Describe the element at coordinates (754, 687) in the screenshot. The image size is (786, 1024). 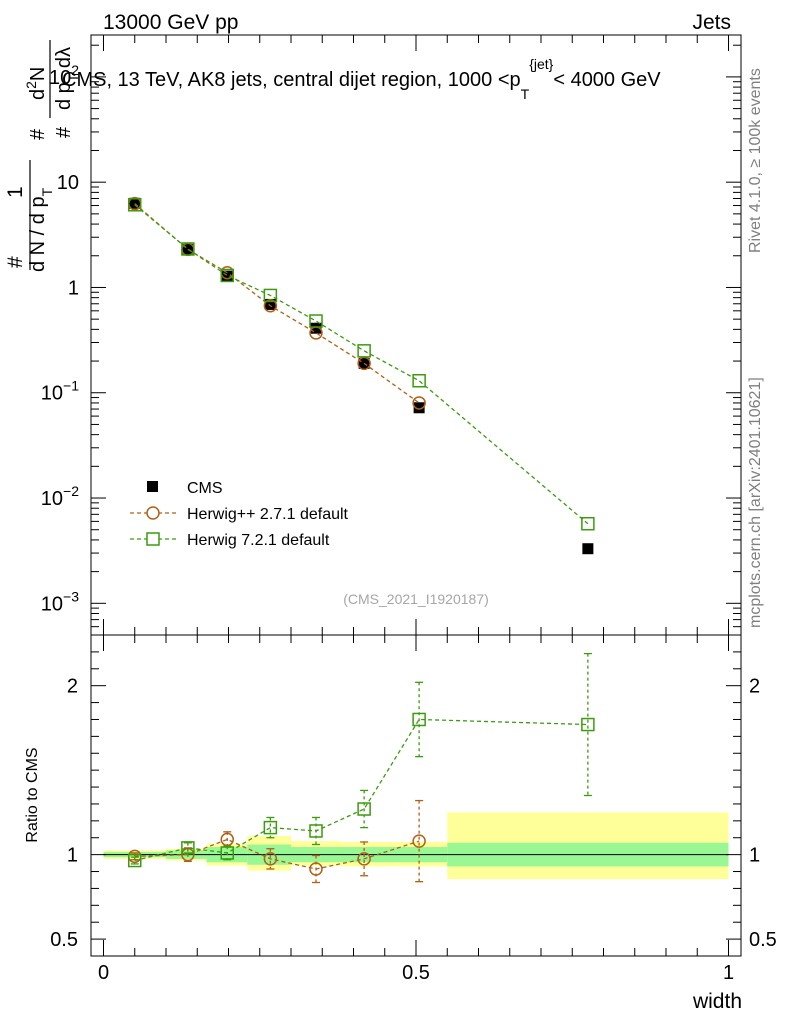
I see `ratio-y-tick-label-right: 2` at that location.